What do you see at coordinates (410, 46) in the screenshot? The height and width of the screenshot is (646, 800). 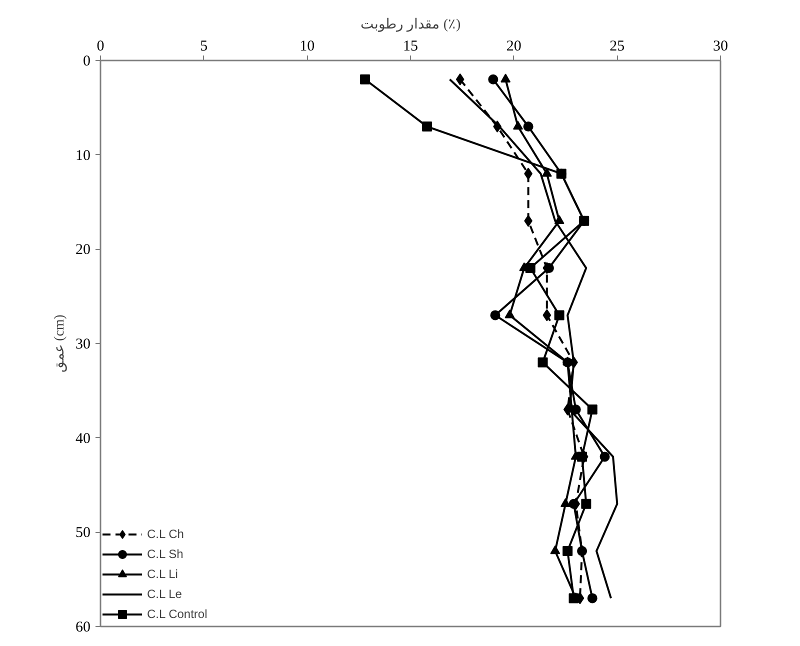 I see `x-tick-label: 15` at bounding box center [410, 46].